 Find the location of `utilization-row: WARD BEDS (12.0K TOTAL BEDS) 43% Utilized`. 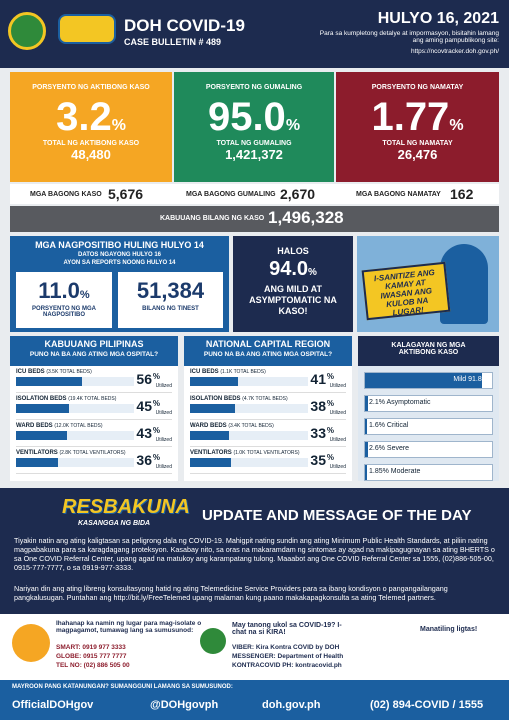

utilization-row: WARD BEDS (12.0K TOTAL BEDS) 43% Utilized is located at coordinates (94, 433).